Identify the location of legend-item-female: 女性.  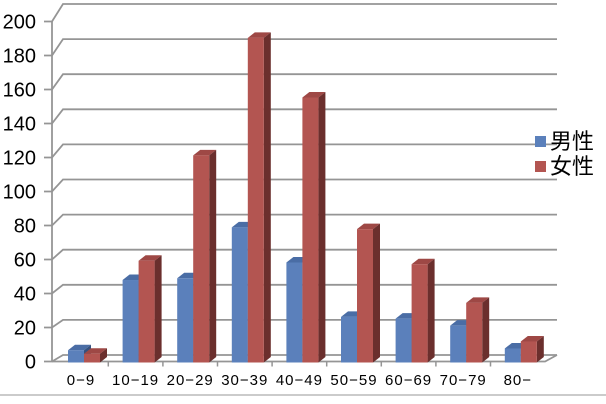
(564, 166).